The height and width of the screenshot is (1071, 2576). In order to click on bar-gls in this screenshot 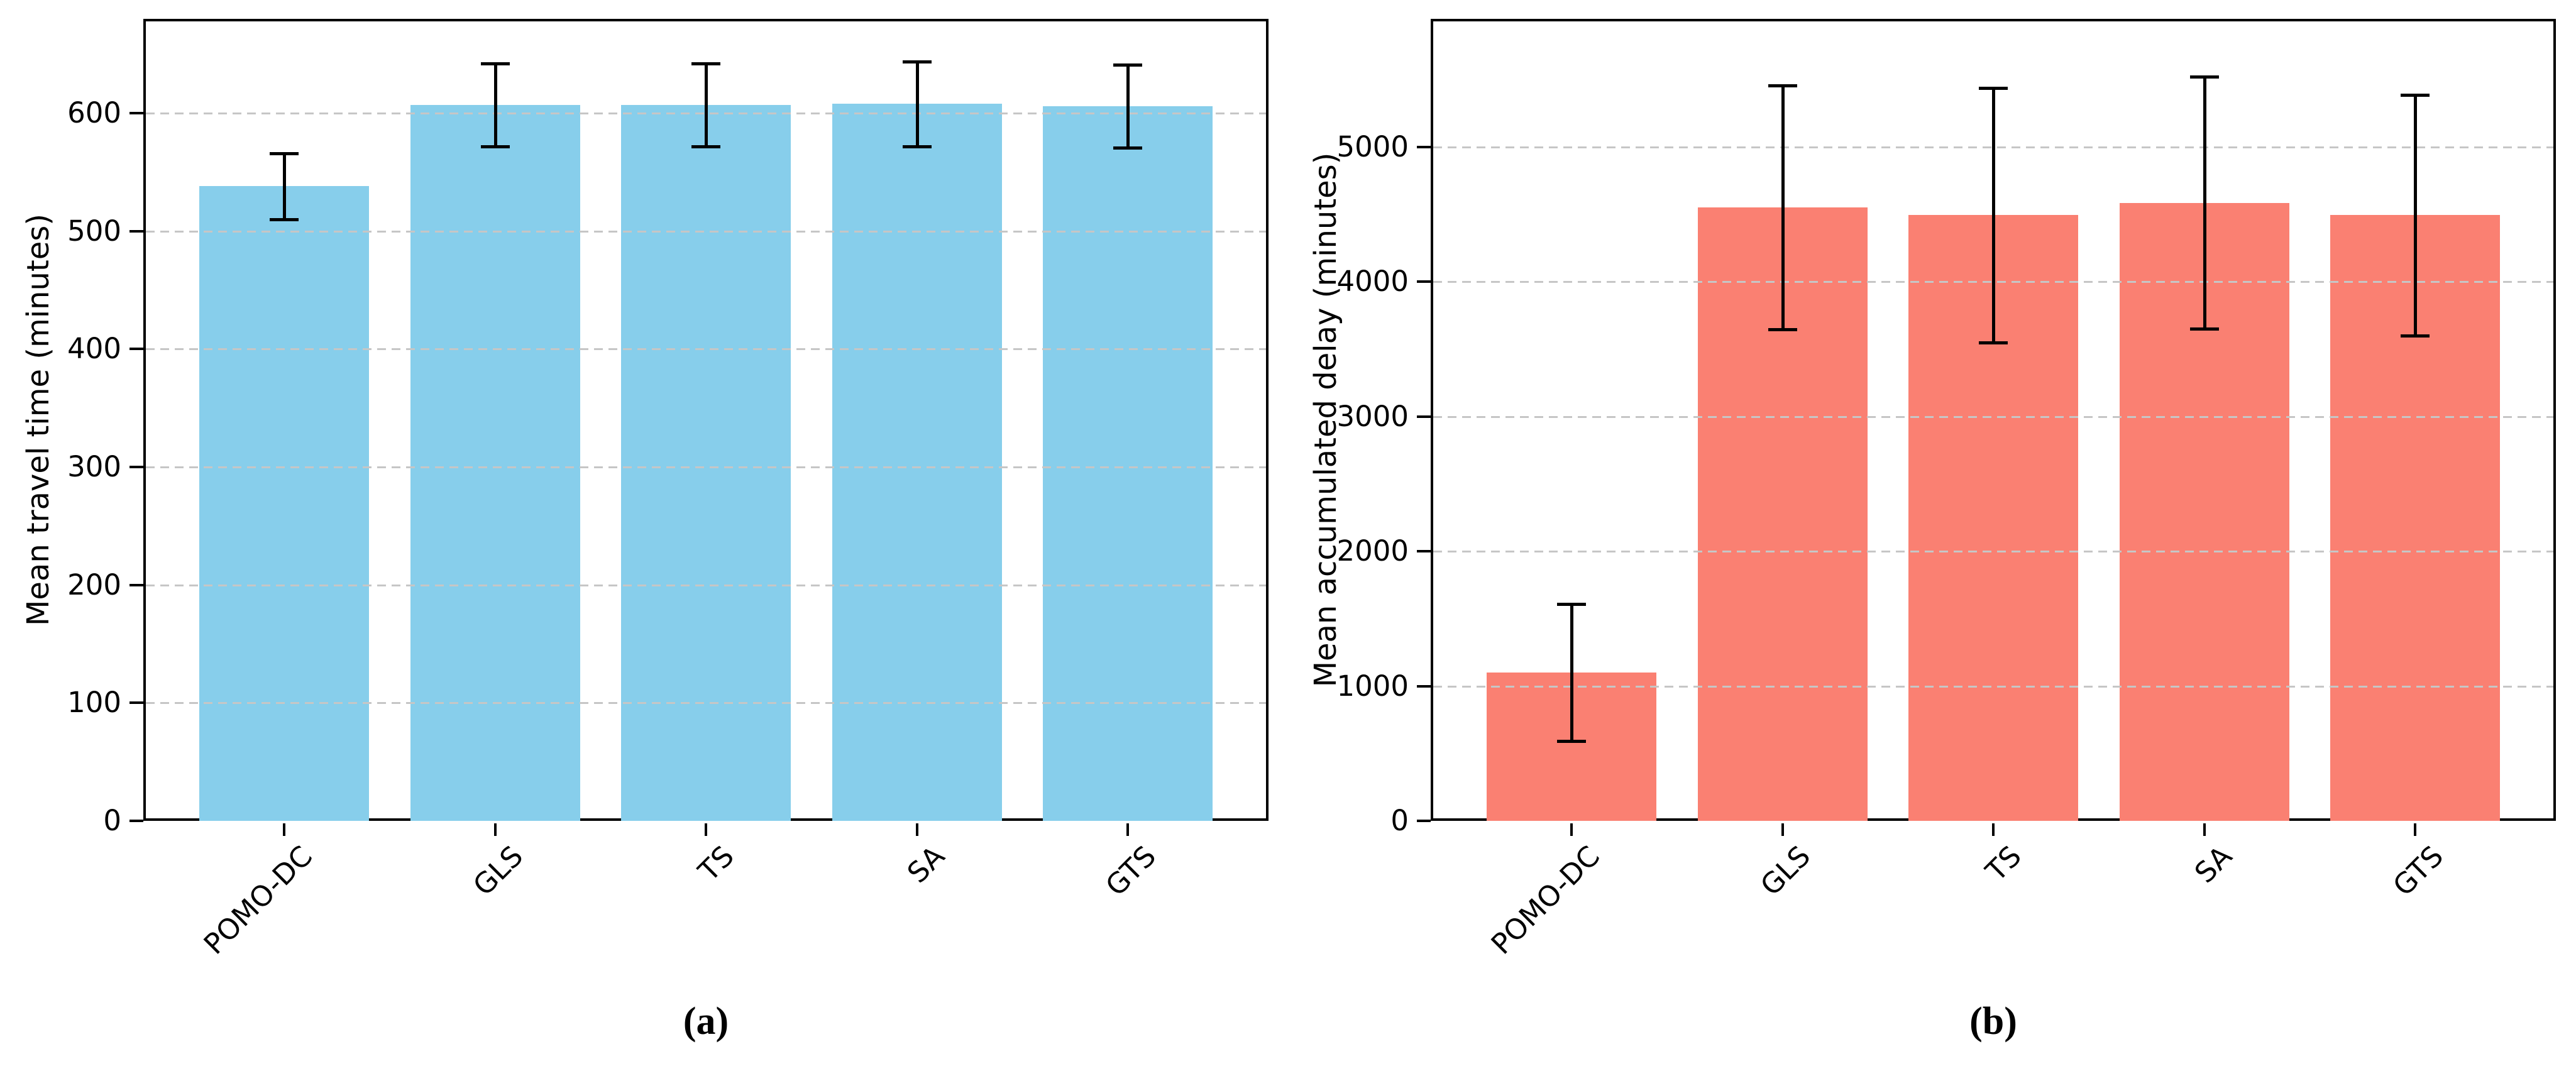, I will do `click(495, 462)`.